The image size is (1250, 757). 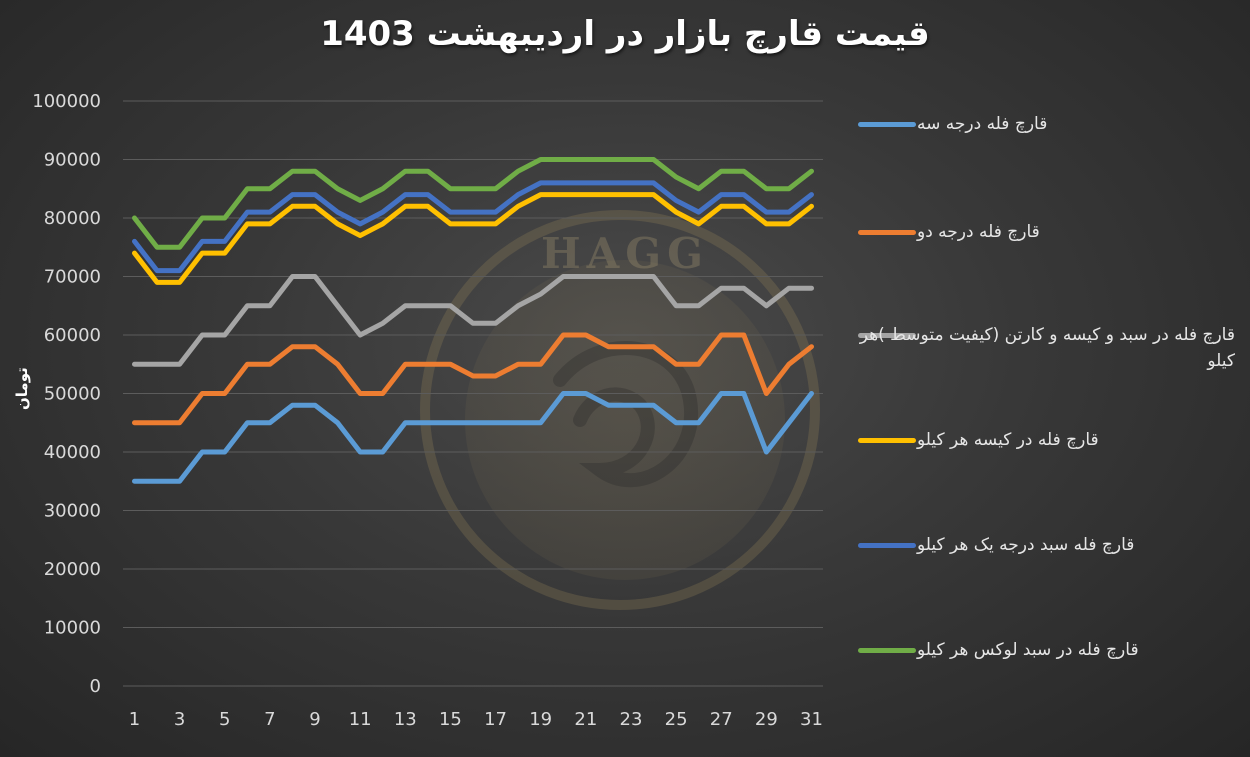 I want to click on y-tick-label: 60000, so click(x=72, y=335).